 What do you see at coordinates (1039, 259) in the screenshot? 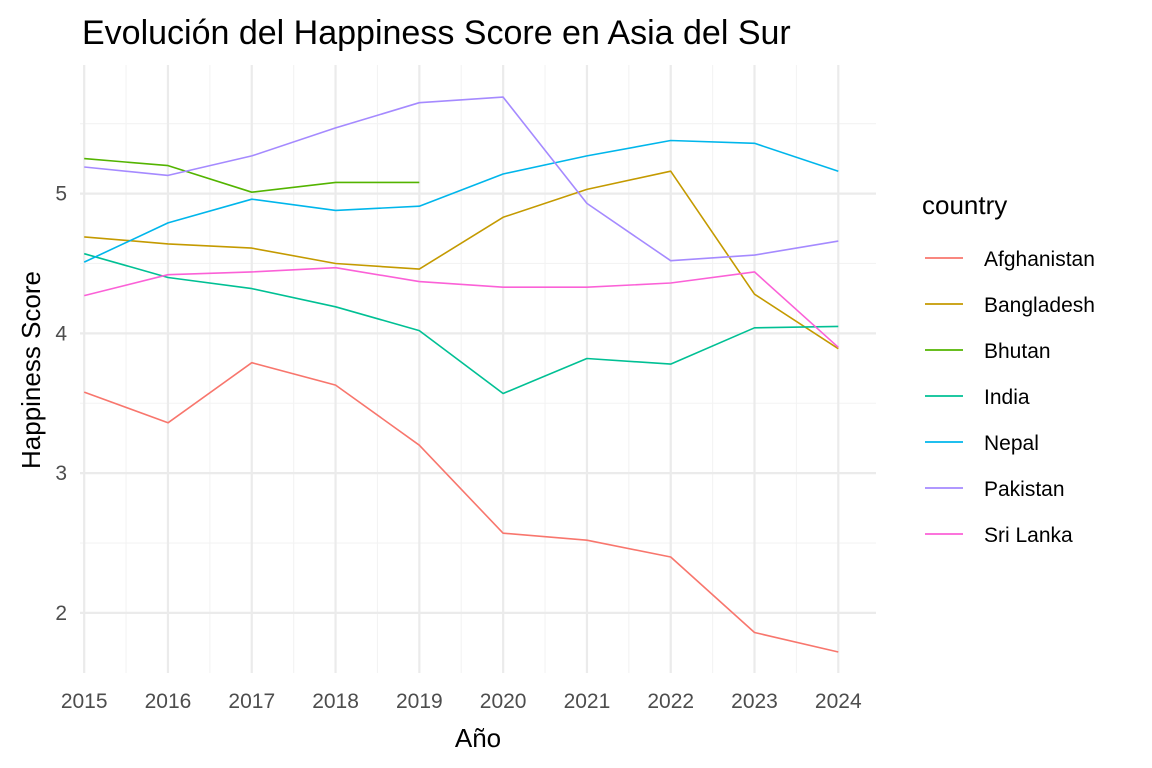
I see `legend-label-afghanistan: Afghanistan` at bounding box center [1039, 259].